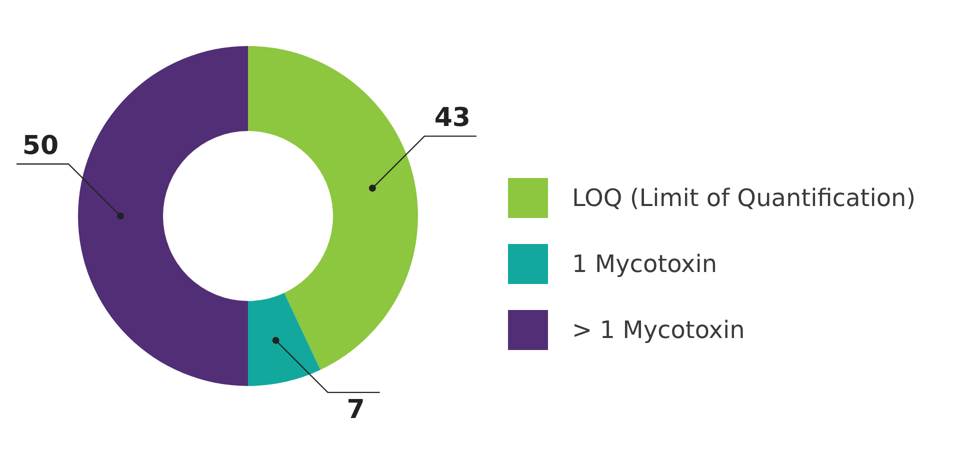  I want to click on legend-label: LOQ (Limit of Quantification), so click(744, 198).